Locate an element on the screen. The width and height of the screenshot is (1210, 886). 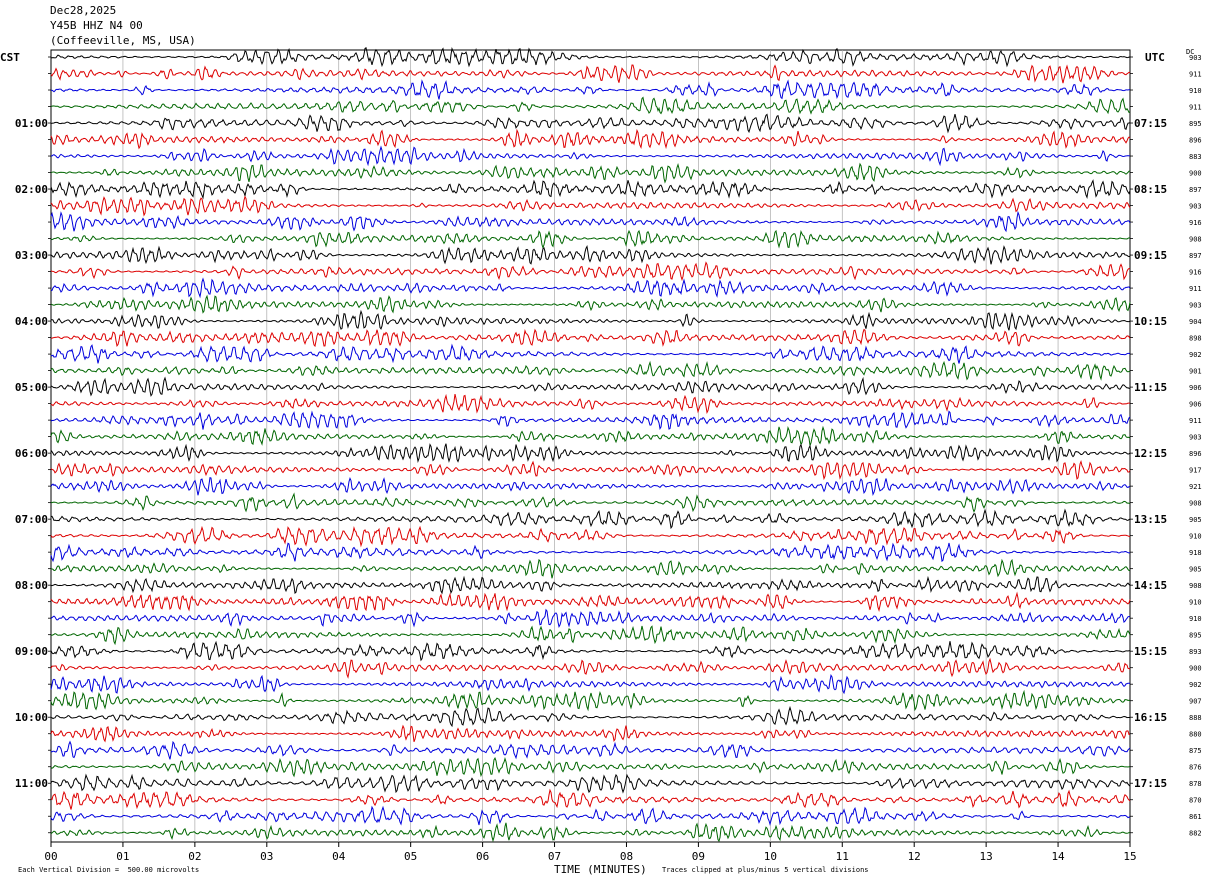
cst-time-label: 09:00 is located at coordinates (31, 651).